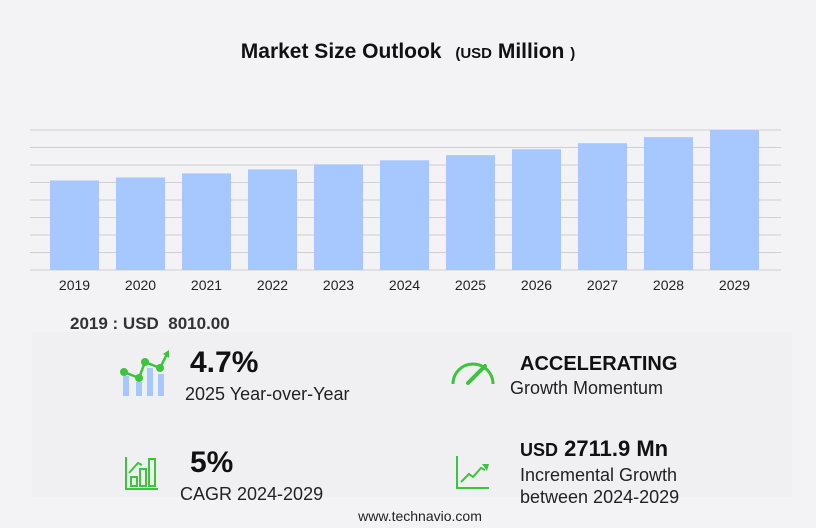  Describe the element at coordinates (338, 285) in the screenshot. I see `x-tick-label: 2023` at that location.